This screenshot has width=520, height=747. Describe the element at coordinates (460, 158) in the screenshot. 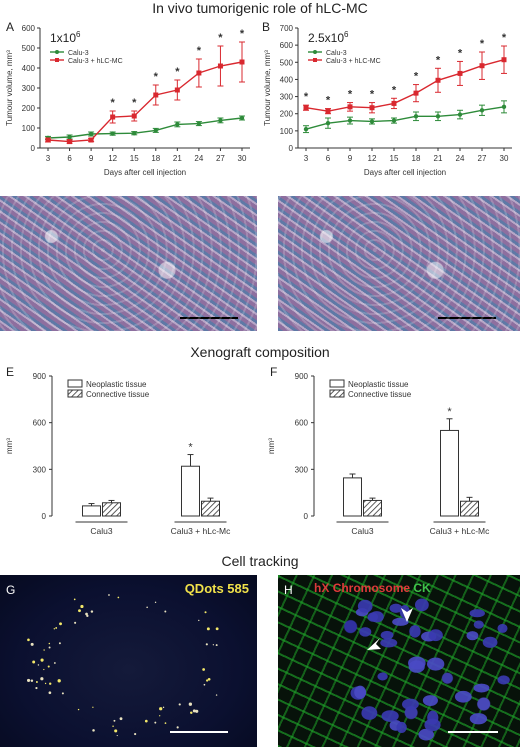

I see `x-tick-label: 24` at that location.